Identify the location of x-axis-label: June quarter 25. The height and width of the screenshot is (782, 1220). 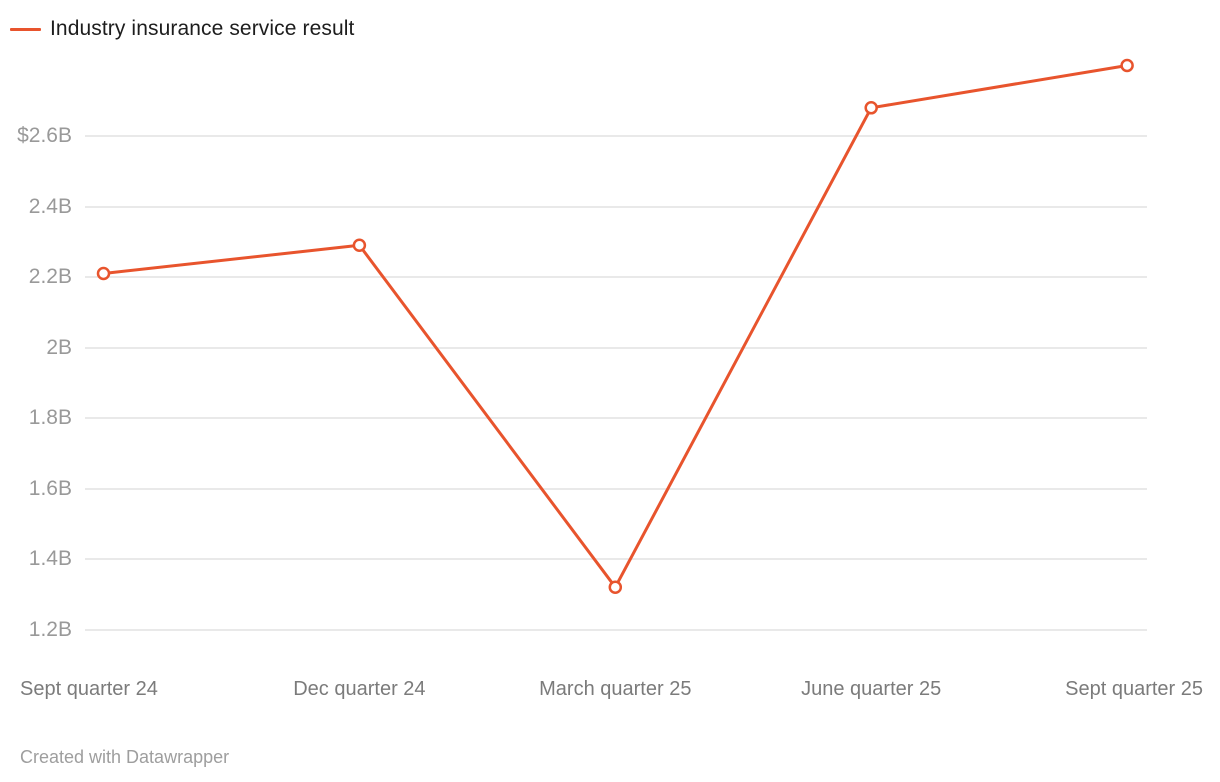
(871, 689).